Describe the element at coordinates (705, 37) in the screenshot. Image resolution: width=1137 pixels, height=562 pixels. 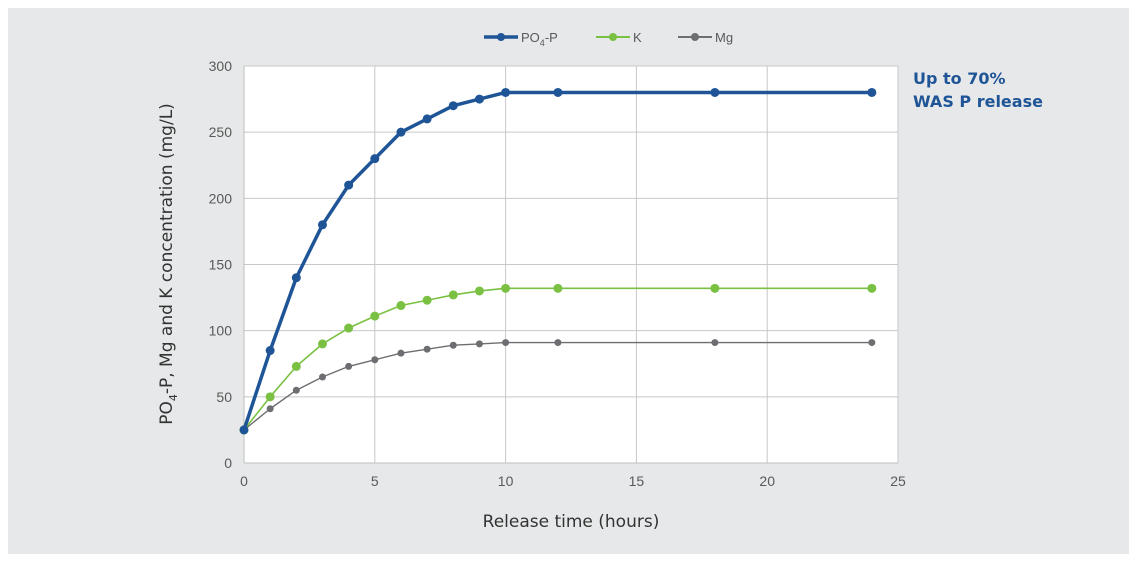
I see `legend-item-mg: Mg` at that location.